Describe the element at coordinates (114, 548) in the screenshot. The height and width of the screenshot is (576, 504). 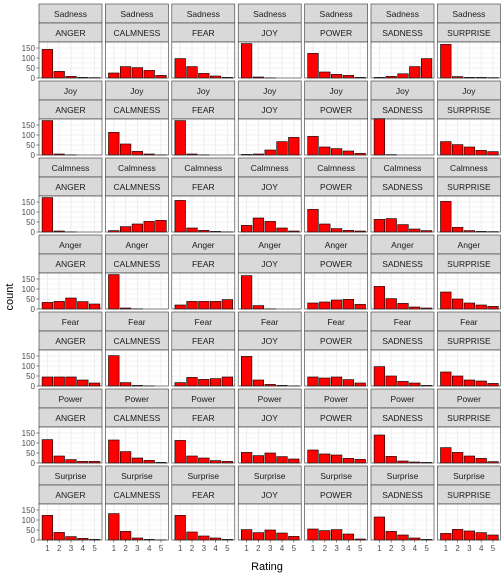
I see `x-tick-label: 1` at that location.